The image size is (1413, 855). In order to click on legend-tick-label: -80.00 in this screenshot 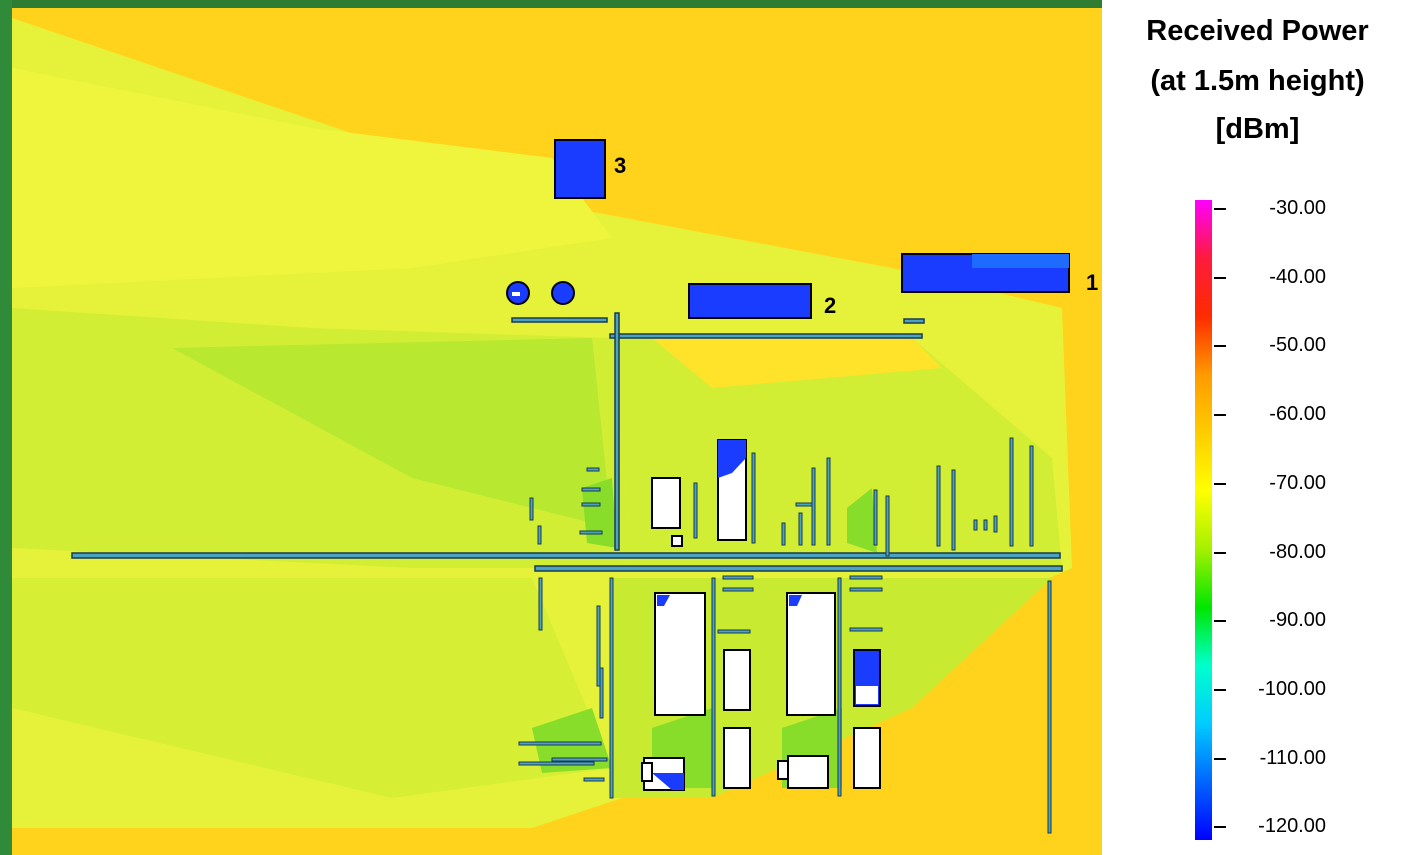, I will do `click(1297, 551)`.